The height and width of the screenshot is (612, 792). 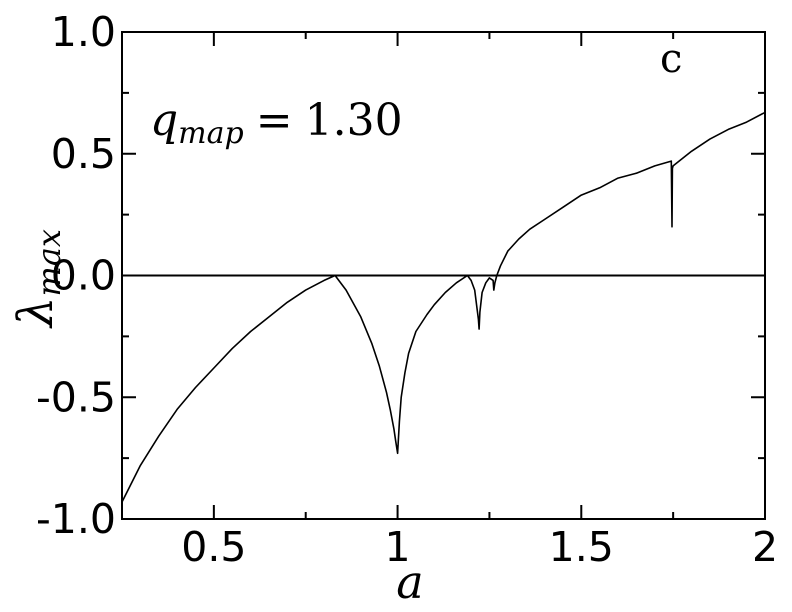 What do you see at coordinates (581, 547) in the screenshot?
I see `x-tick-label: 1.5` at bounding box center [581, 547].